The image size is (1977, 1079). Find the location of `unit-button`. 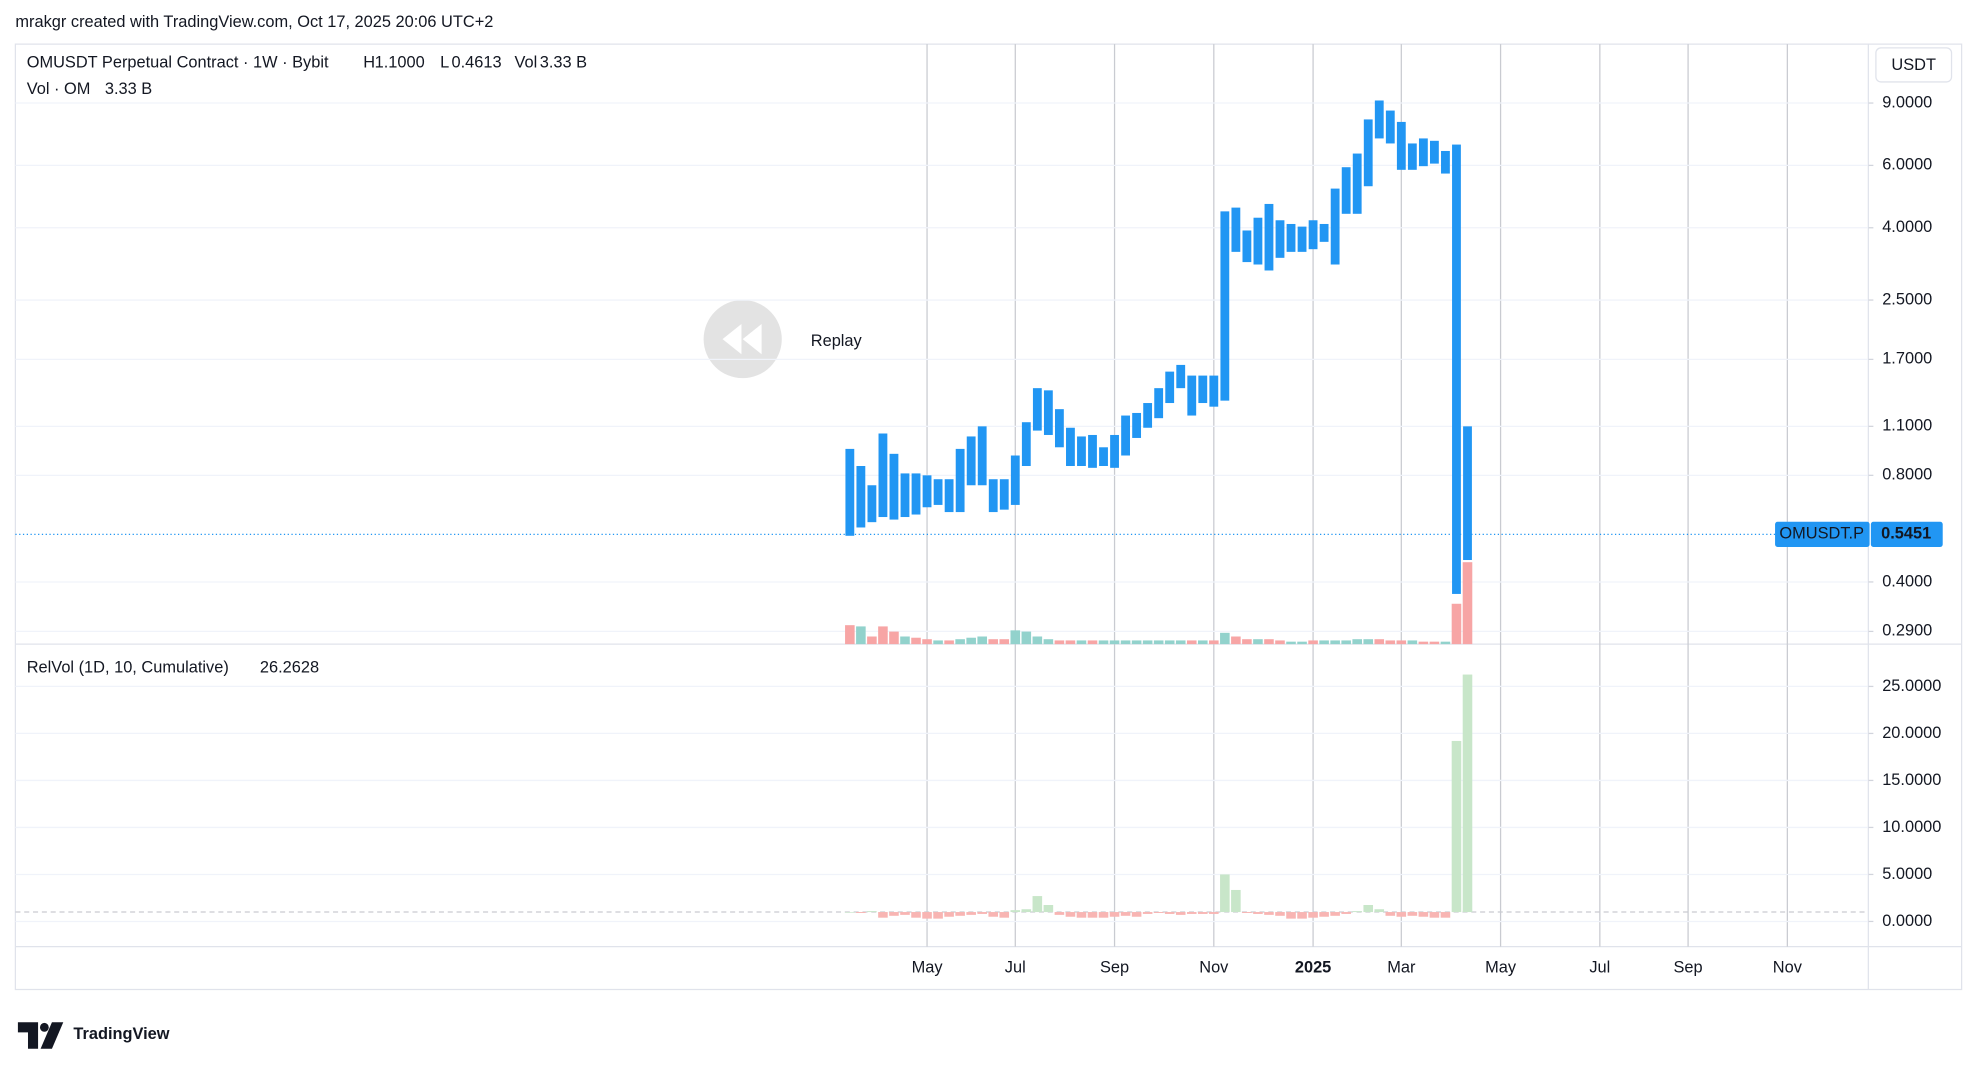

unit-button is located at coordinates (1914, 65).